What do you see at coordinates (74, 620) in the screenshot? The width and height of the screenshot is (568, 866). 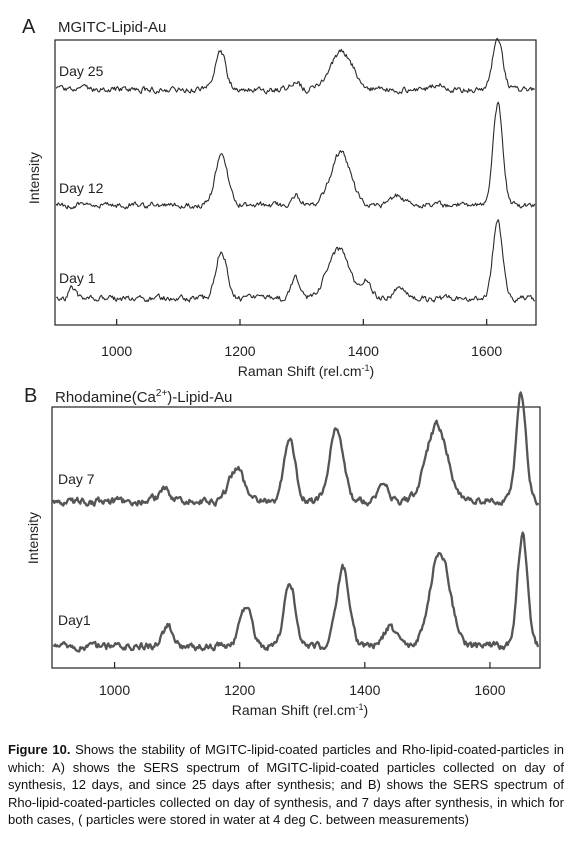 I see `trace-label-day1: Day1` at bounding box center [74, 620].